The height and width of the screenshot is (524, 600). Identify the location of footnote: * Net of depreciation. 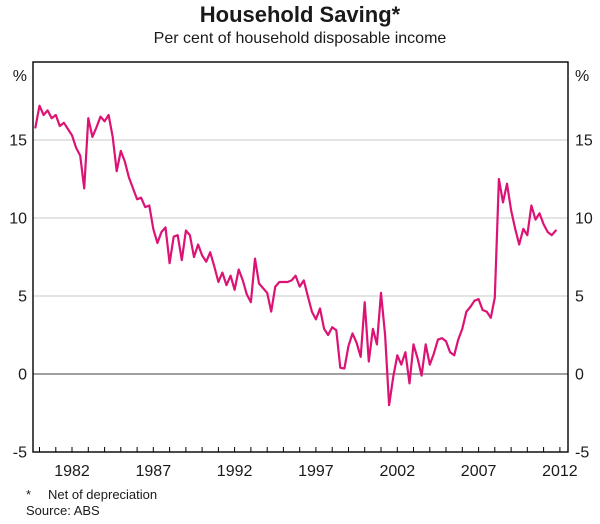
(91, 494).